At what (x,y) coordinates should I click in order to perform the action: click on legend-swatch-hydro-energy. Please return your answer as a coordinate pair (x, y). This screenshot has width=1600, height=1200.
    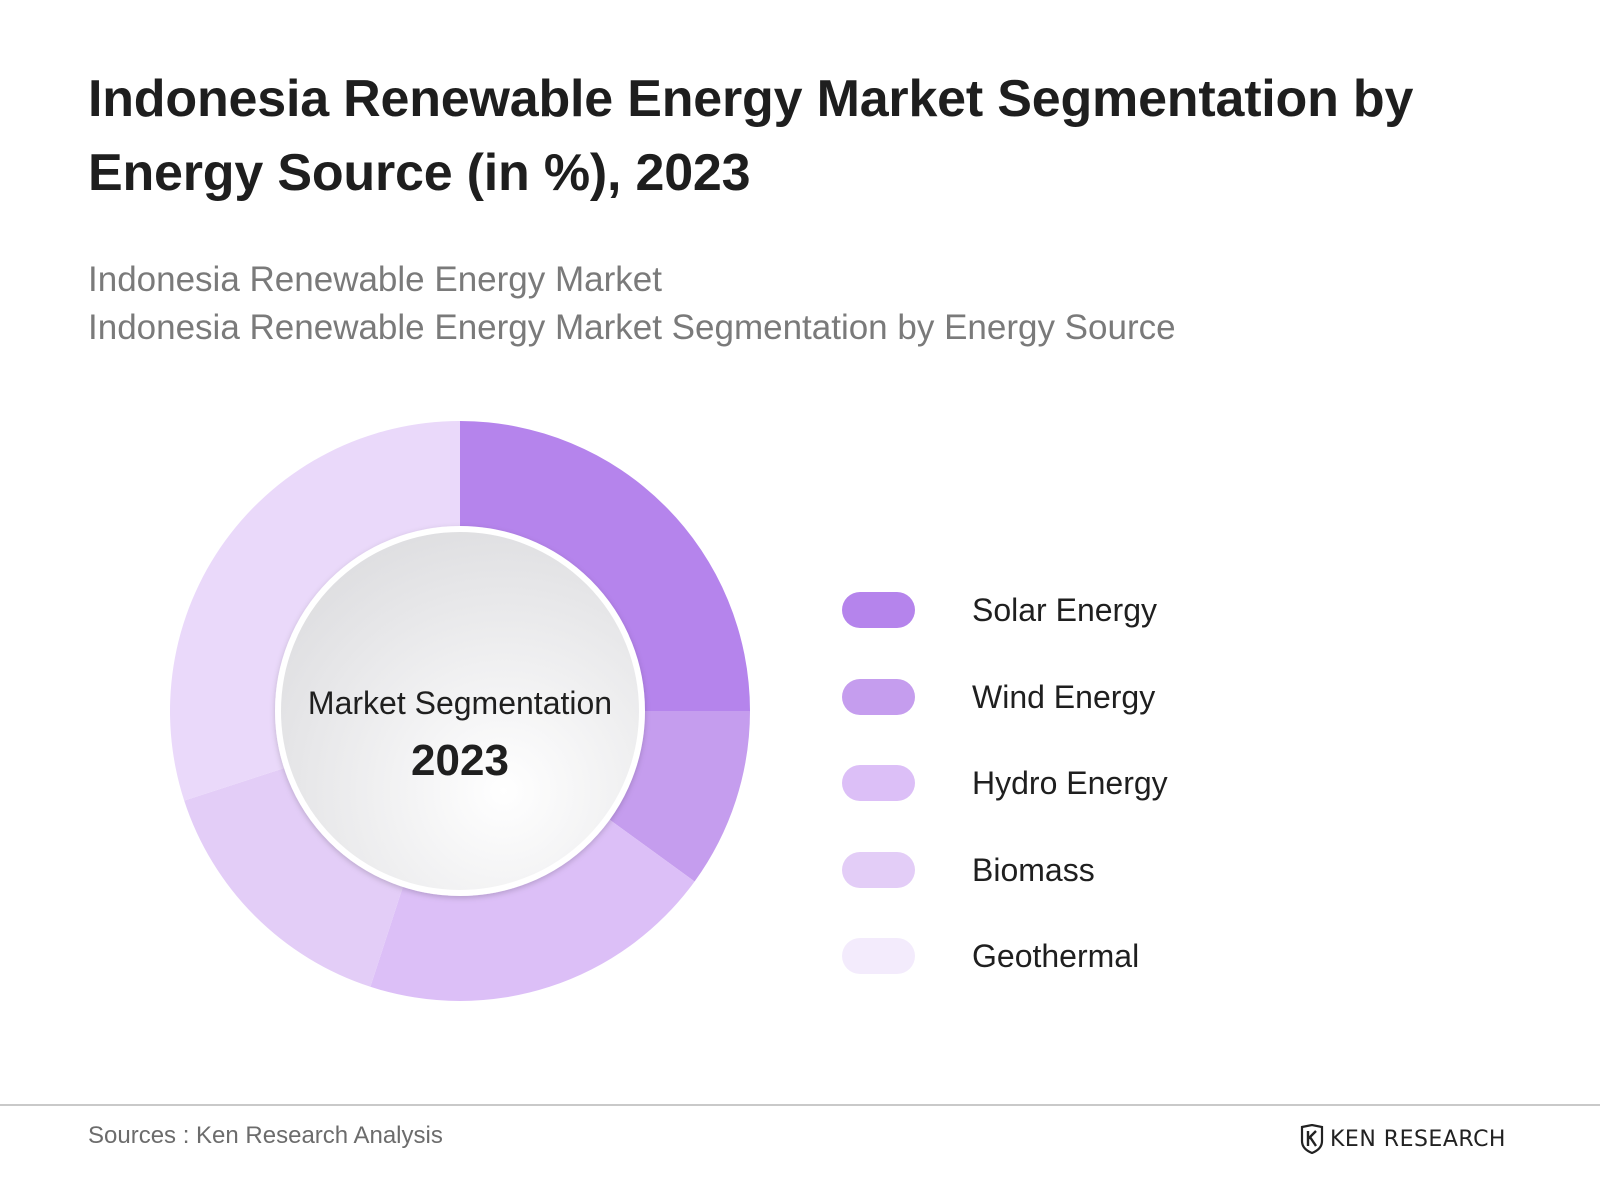
    Looking at the image, I should click on (878, 783).